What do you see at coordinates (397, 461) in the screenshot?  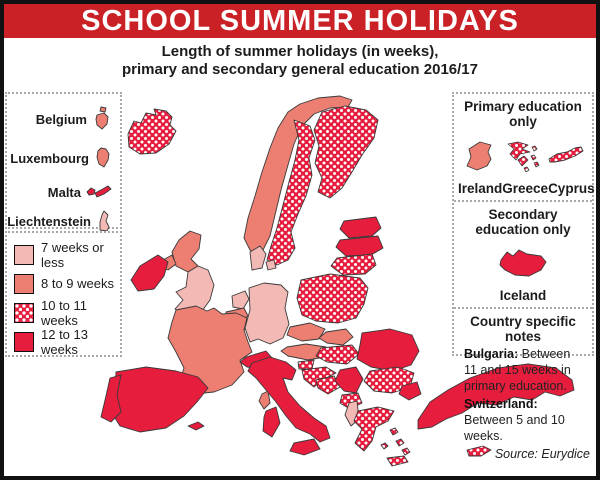 I see `country-crete` at bounding box center [397, 461].